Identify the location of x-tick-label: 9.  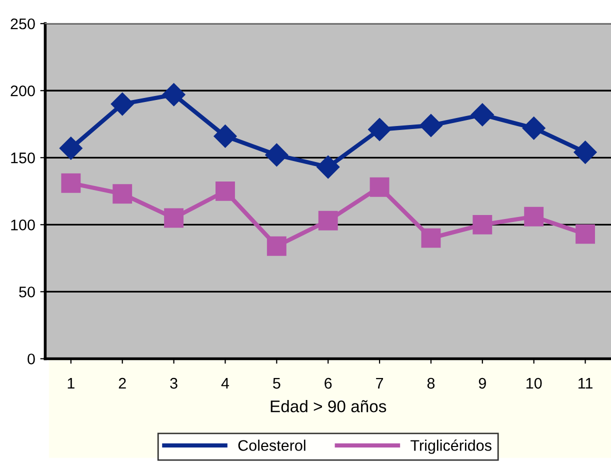
(482, 383).